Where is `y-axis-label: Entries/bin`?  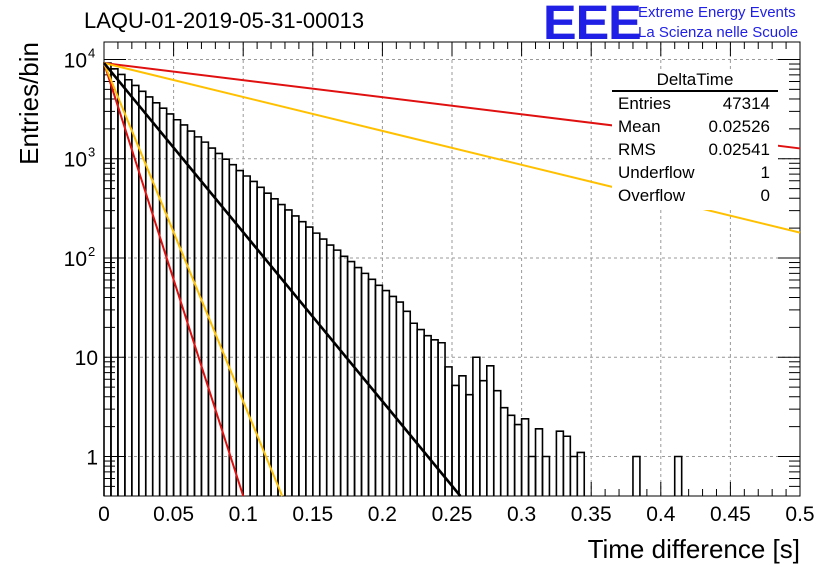
y-axis-label: Entries/bin is located at coordinates (29, 103).